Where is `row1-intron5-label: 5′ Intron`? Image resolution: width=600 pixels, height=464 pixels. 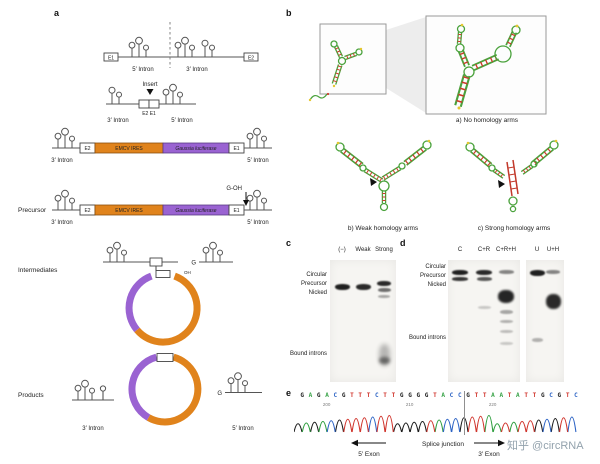
row1-intron5-label: 5′ Intron is located at coordinates (142, 70).